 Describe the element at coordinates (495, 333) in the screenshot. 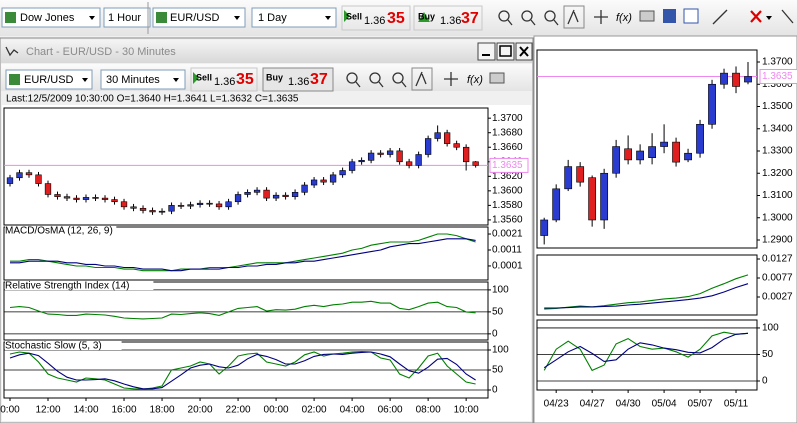

I see `y-tick-label: 0` at that location.